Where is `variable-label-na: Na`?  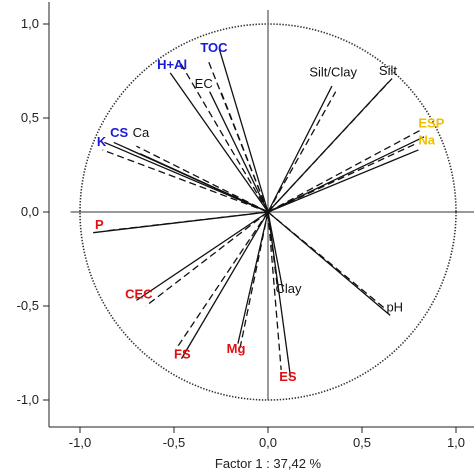 variable-label-na: Na is located at coordinates (426, 139).